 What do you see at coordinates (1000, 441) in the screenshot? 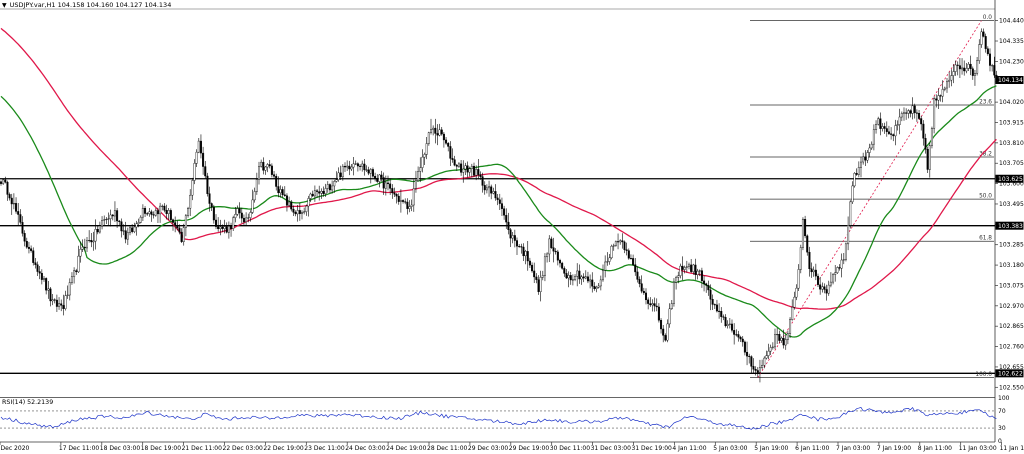
I see `rsi-scale-label: 0` at bounding box center [1000, 441].